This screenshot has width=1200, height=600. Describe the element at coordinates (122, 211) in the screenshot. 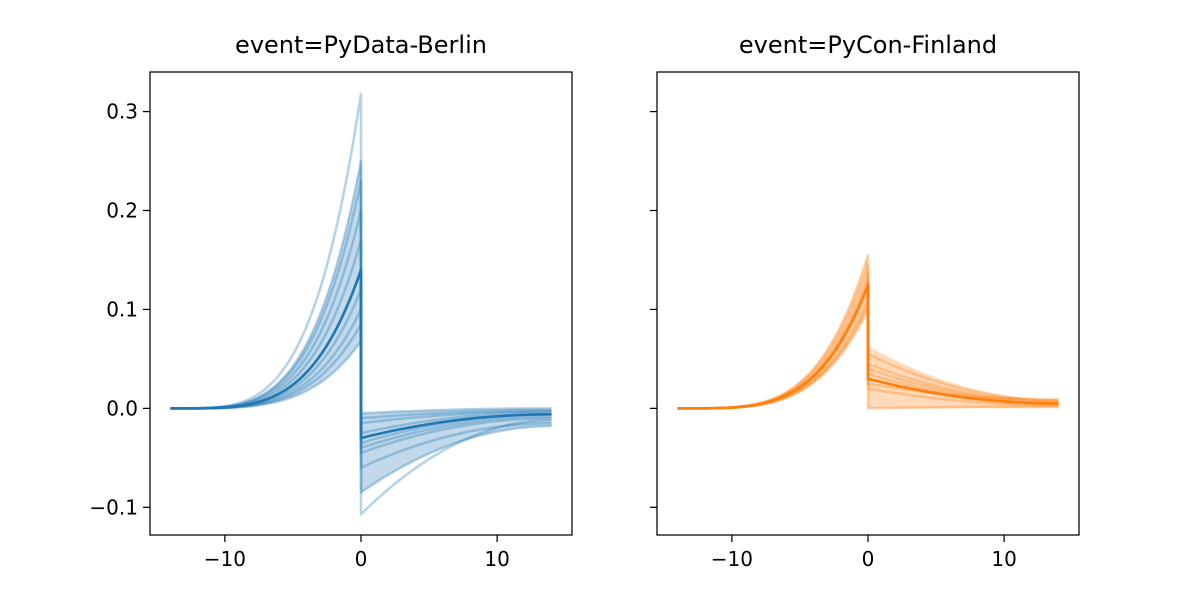

I see `y-tick-label: 0.2` at that location.